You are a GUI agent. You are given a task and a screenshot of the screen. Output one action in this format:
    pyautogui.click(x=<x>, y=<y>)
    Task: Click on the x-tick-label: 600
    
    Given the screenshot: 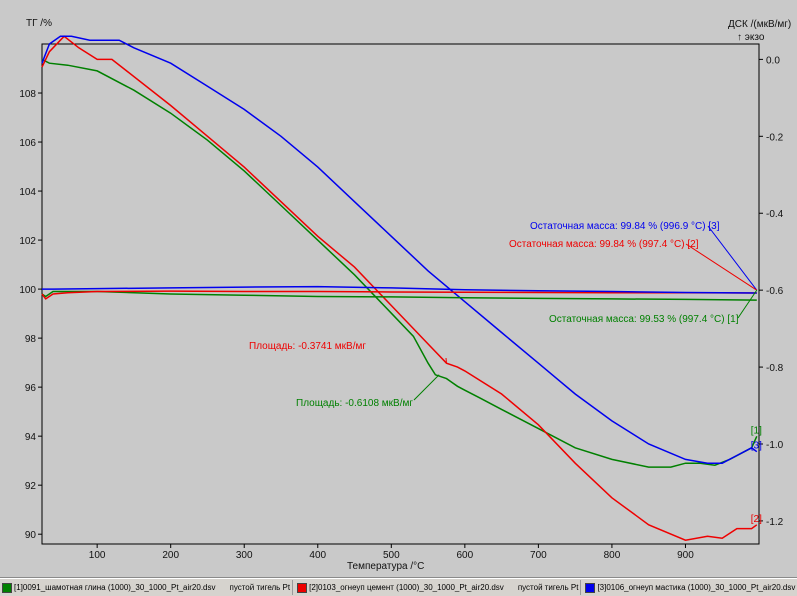 What is the action you would take?
    pyautogui.click(x=465, y=555)
    